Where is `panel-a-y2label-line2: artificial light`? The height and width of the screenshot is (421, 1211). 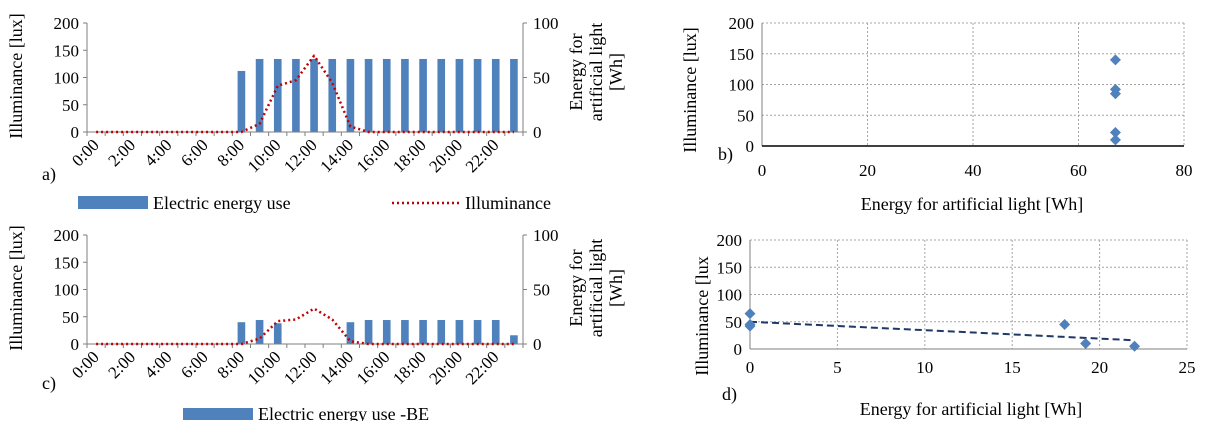
panel-a-y2label-line2: artificial light is located at coordinates (596, 72).